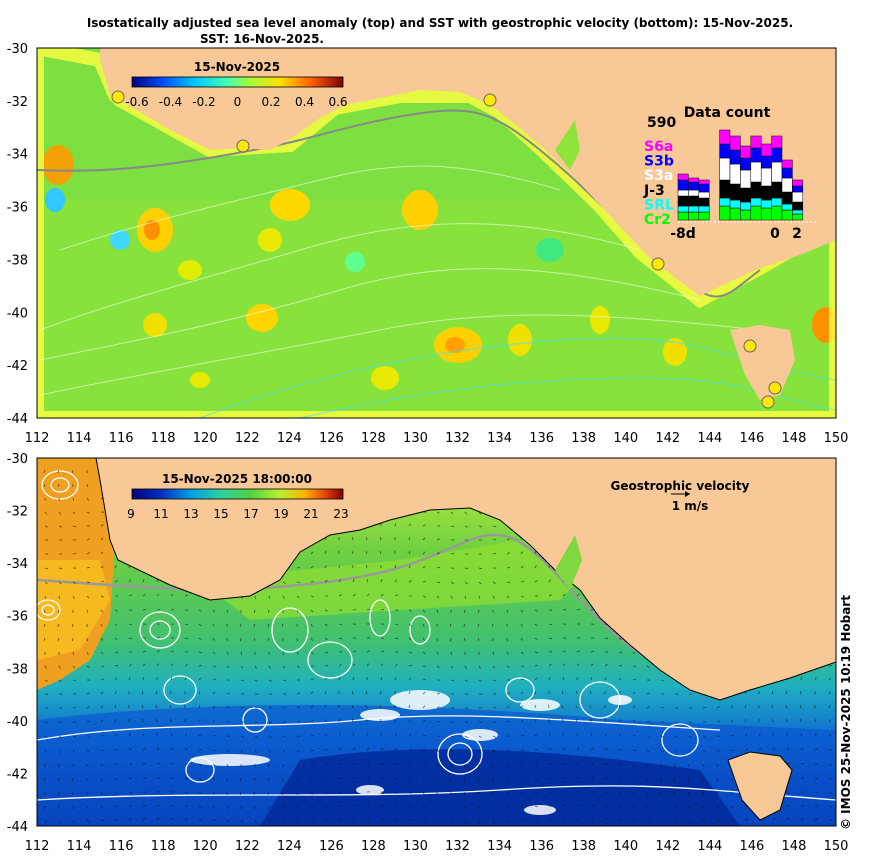  What do you see at coordinates (709, 846) in the screenshot?
I see `x-tick-label: 144` at bounding box center [709, 846].